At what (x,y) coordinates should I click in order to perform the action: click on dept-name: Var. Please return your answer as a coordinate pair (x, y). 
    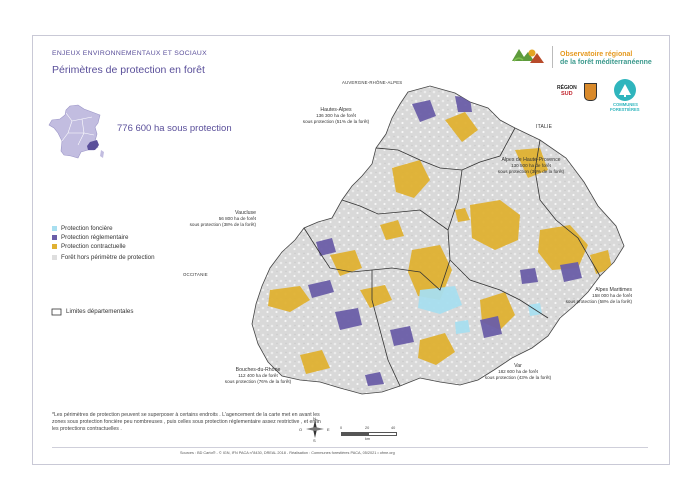
    Looking at the image, I should click on (518, 366).